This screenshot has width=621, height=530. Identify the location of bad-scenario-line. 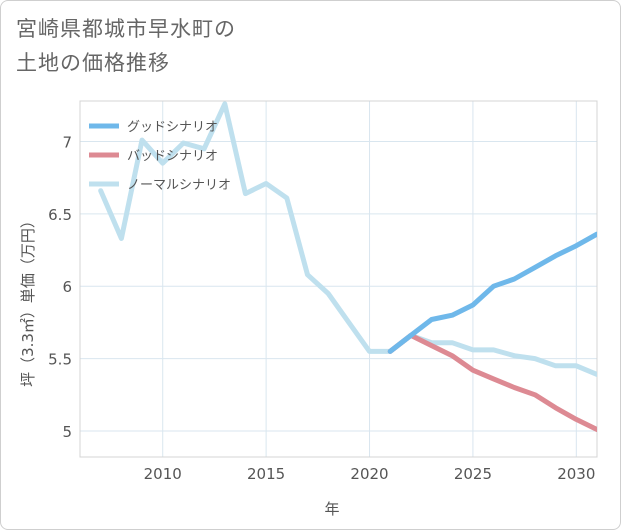
(492, 382).